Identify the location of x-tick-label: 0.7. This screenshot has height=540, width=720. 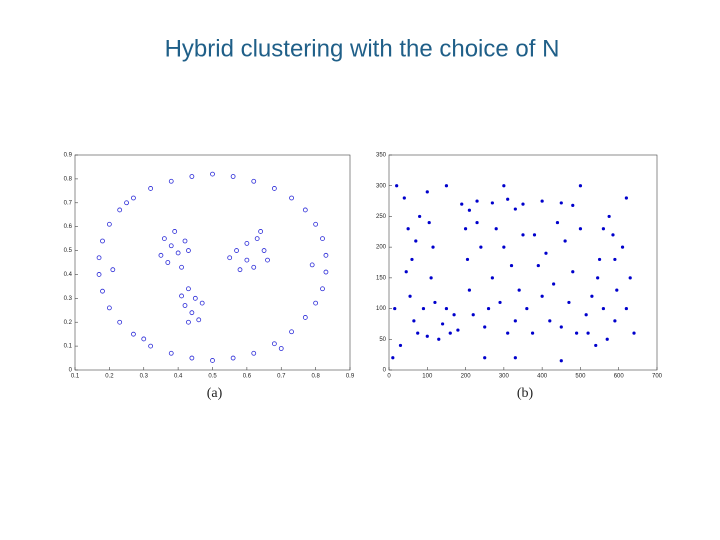
(281, 377).